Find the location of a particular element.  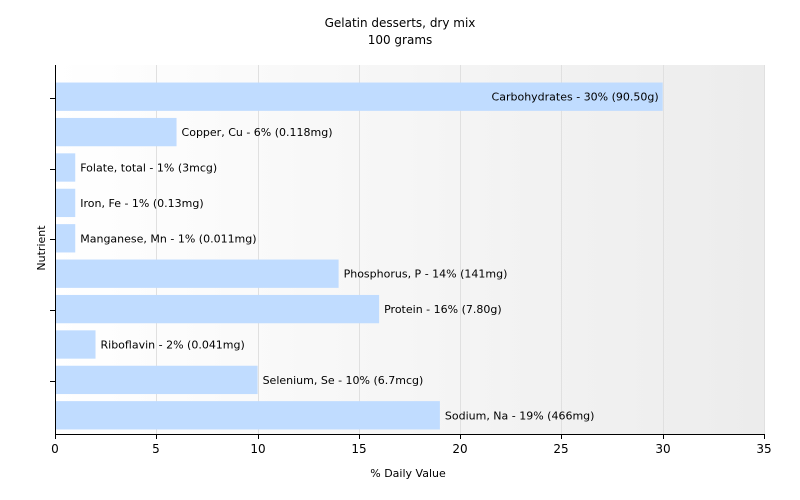

bar-label: Iron, Fe - 1% (0.13mg) is located at coordinates (141, 203).